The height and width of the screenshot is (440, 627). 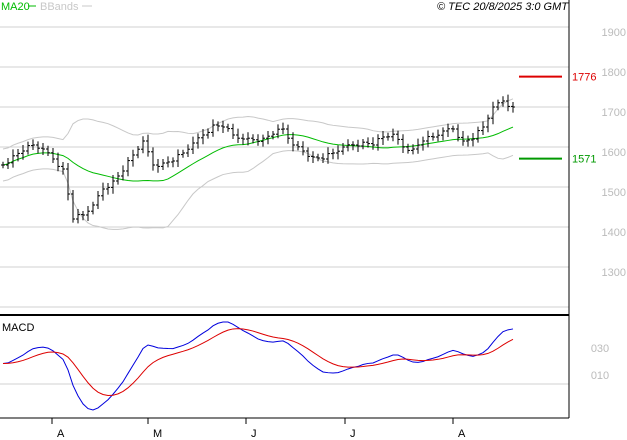 What do you see at coordinates (157, 434) in the screenshot?
I see `month-label: M` at bounding box center [157, 434].